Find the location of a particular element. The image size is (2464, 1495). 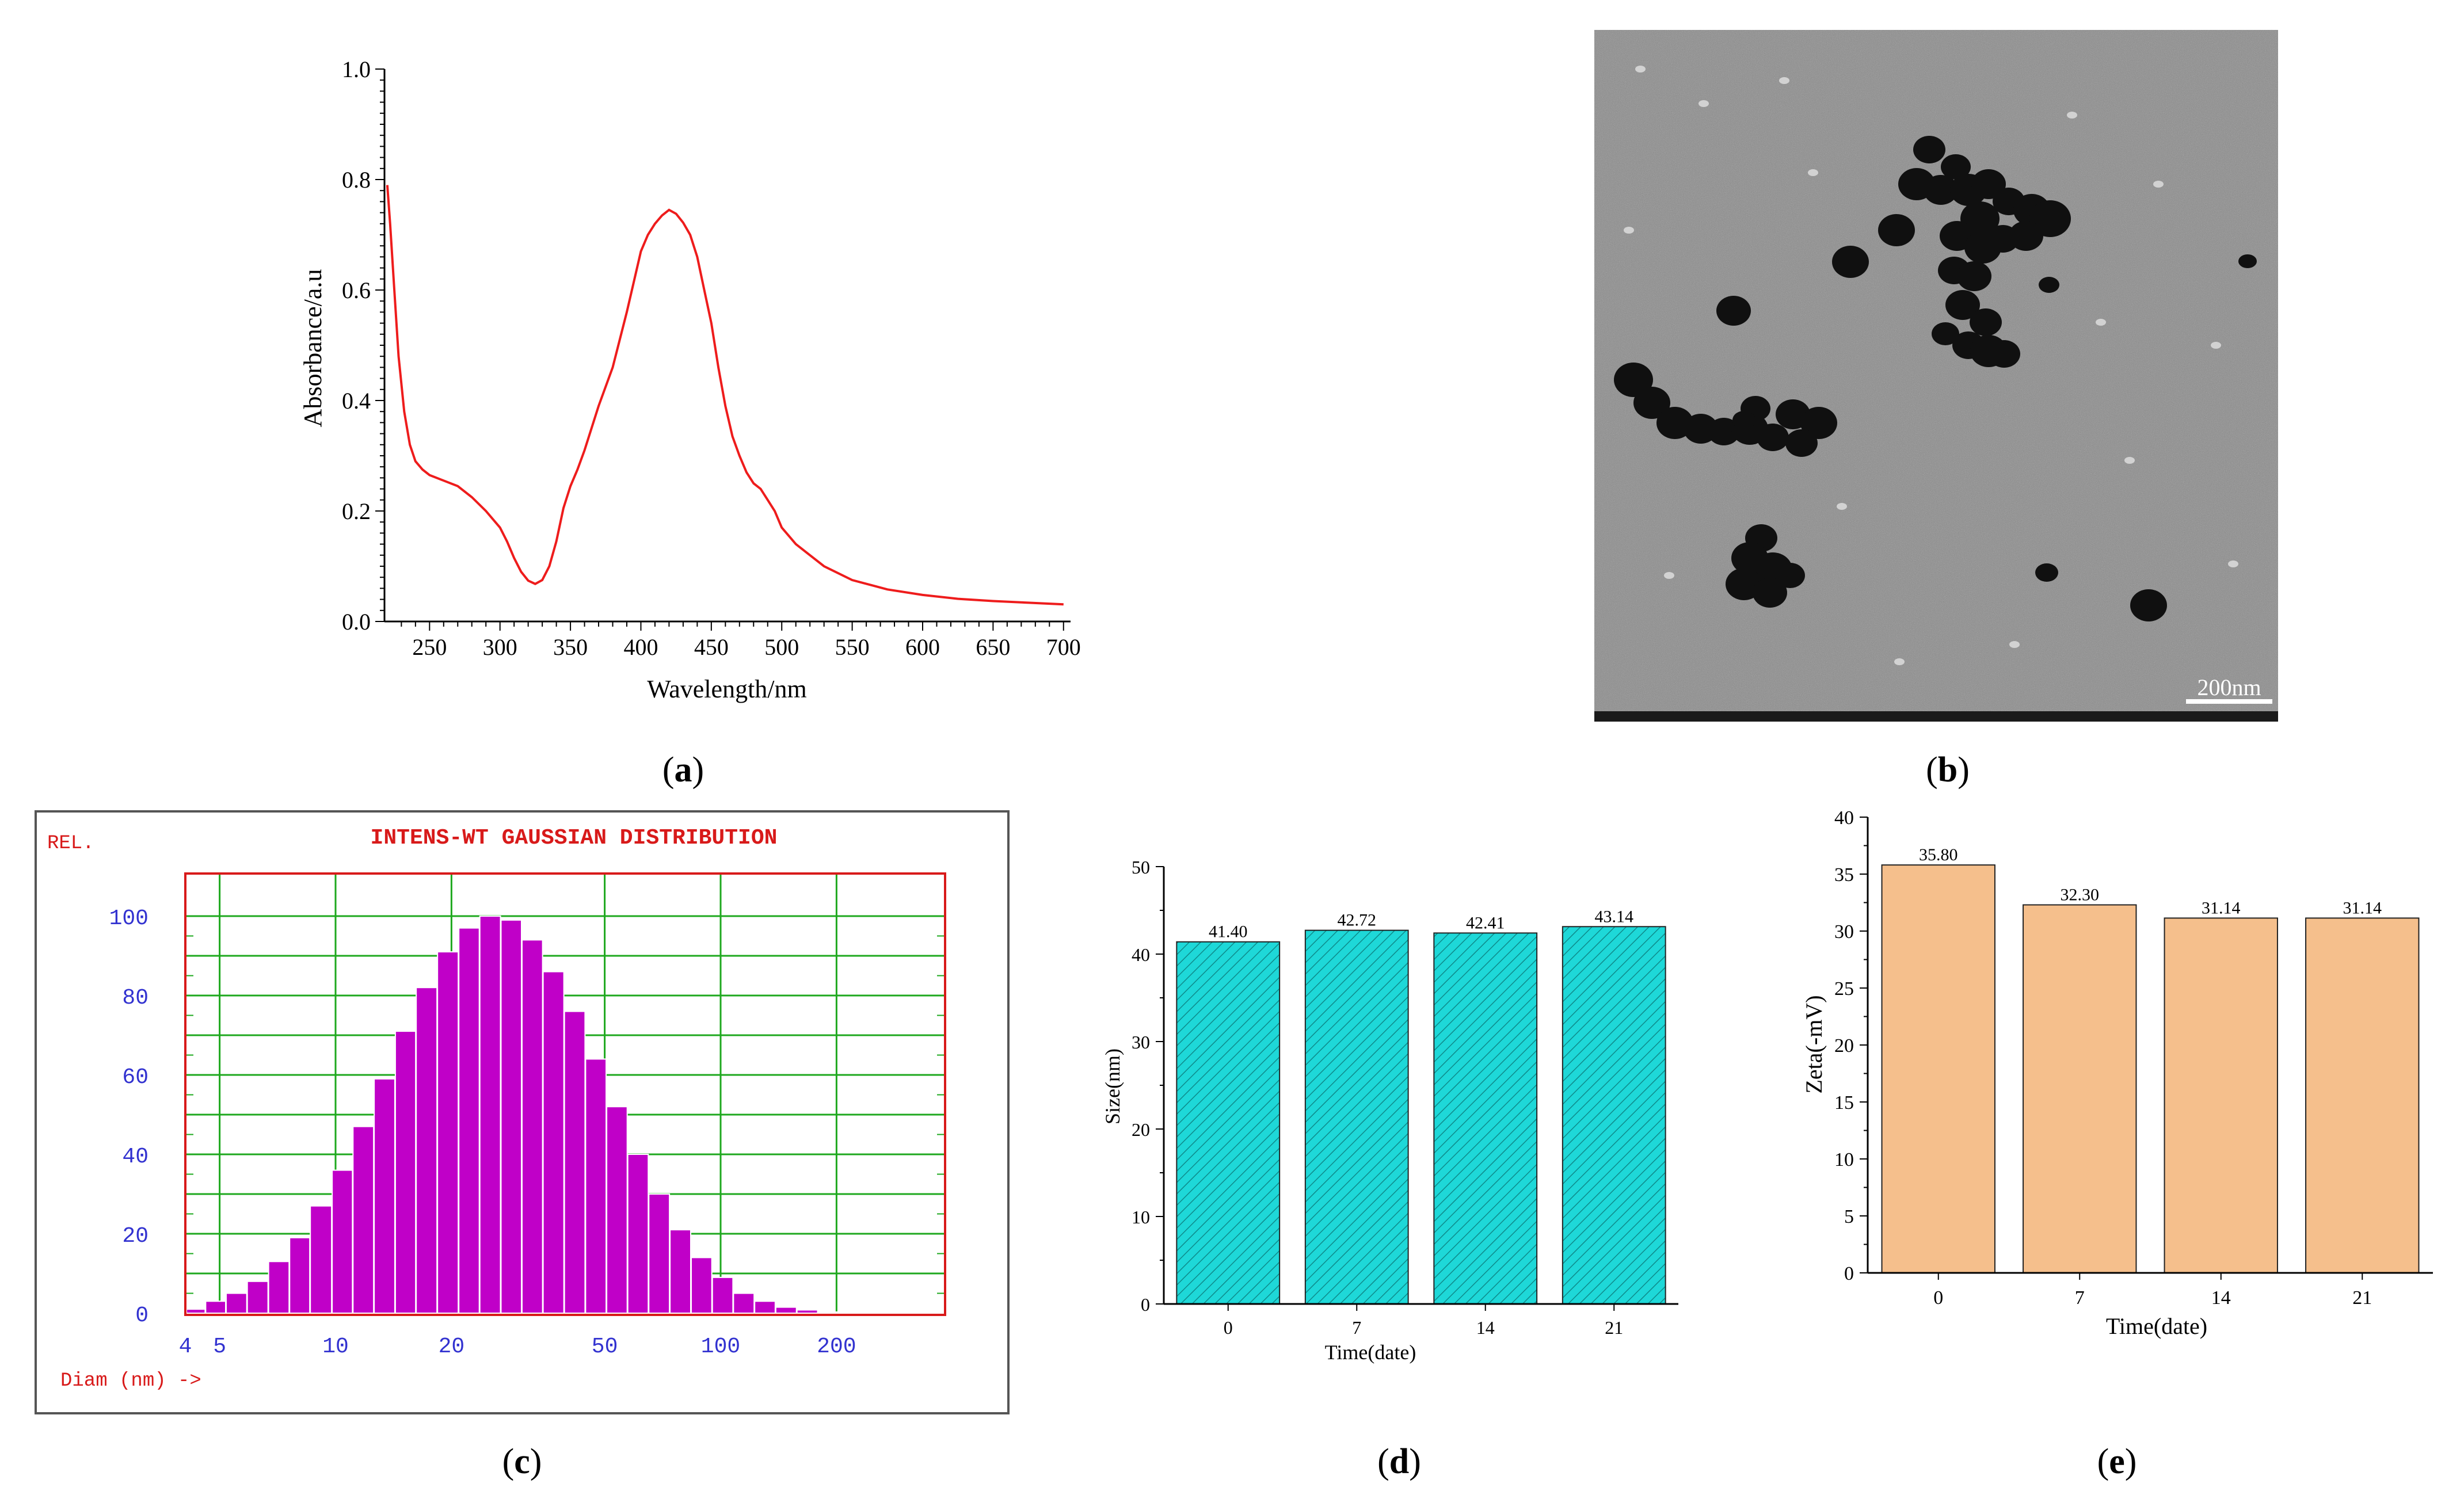

dls-y-tick-label: 100 is located at coordinates (128, 918).